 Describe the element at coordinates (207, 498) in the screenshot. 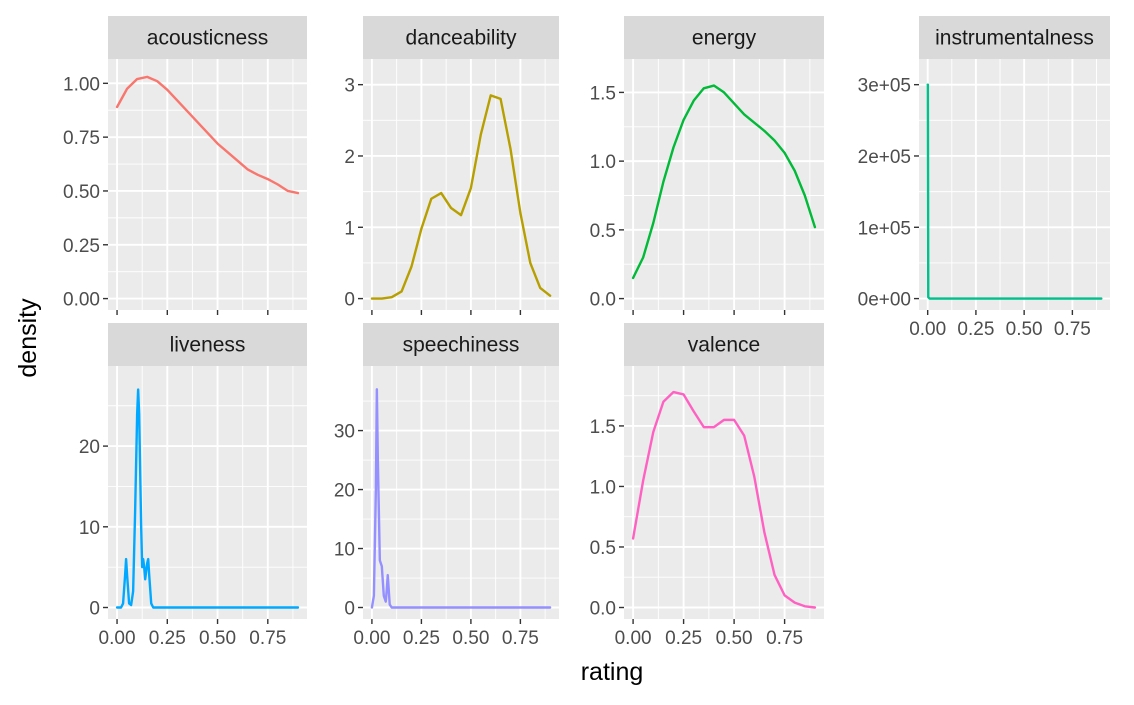

I see `density-line-liveness` at that location.